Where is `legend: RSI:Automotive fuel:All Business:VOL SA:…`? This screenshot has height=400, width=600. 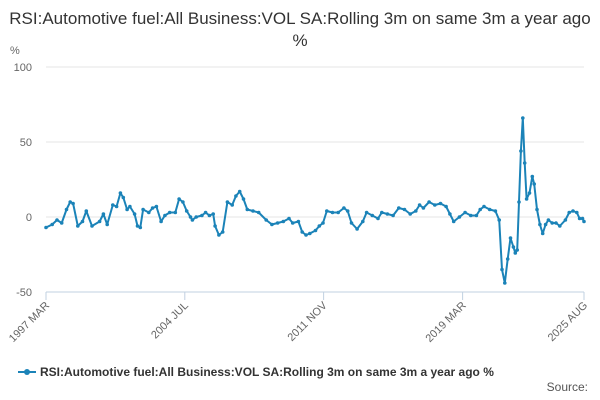
legend: RSI:Automotive fuel:All Business:VOL SA:… is located at coordinates (256, 372).